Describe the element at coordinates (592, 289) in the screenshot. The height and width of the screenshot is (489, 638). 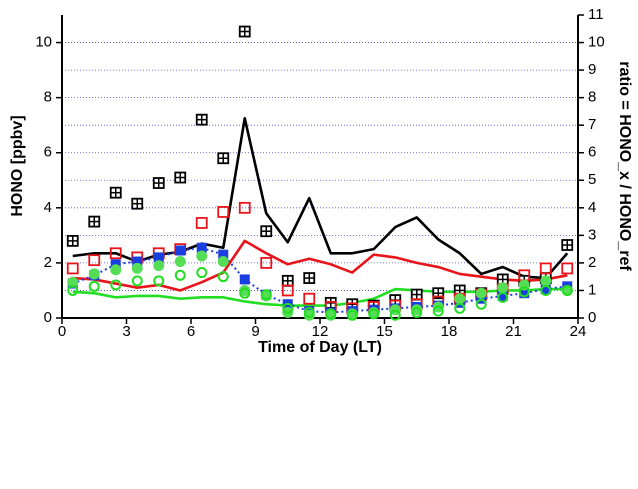
I see `y2-tick-label: 1` at that location.